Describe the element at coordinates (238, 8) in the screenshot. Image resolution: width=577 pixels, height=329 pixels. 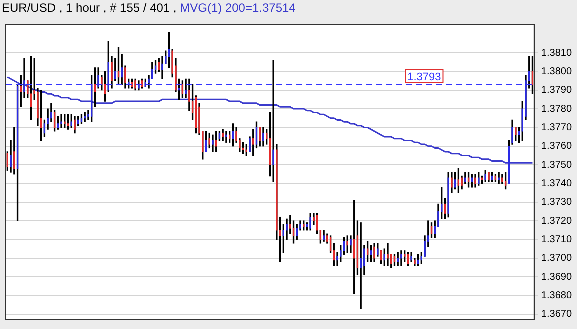
I see `text: MVG(1) 200=1.37514` at that location.